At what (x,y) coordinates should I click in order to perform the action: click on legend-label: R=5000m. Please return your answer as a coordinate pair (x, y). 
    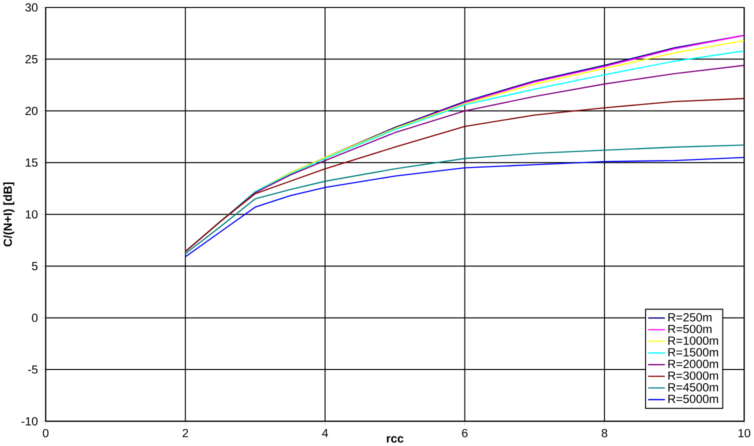
    Looking at the image, I should click on (693, 399).